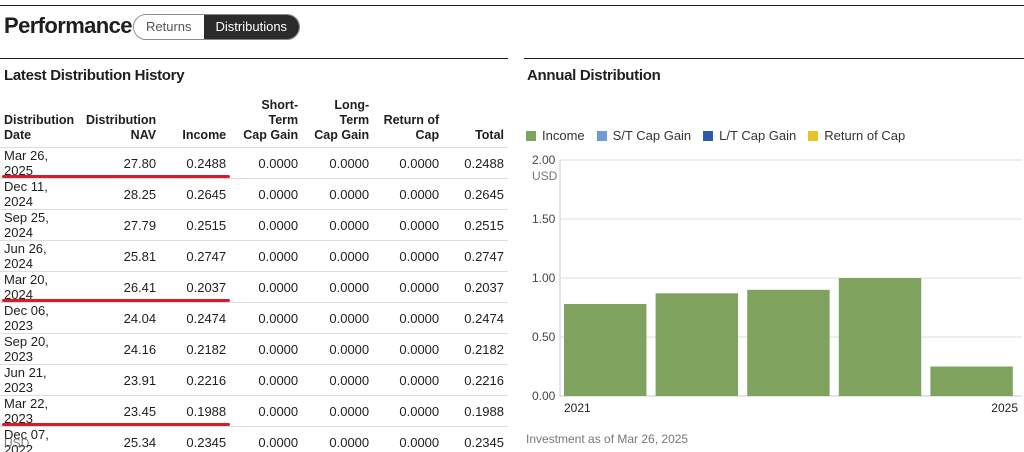 The height and width of the screenshot is (452, 1024). What do you see at coordinates (512, 5) in the screenshot?
I see `top-divider` at bounding box center [512, 5].